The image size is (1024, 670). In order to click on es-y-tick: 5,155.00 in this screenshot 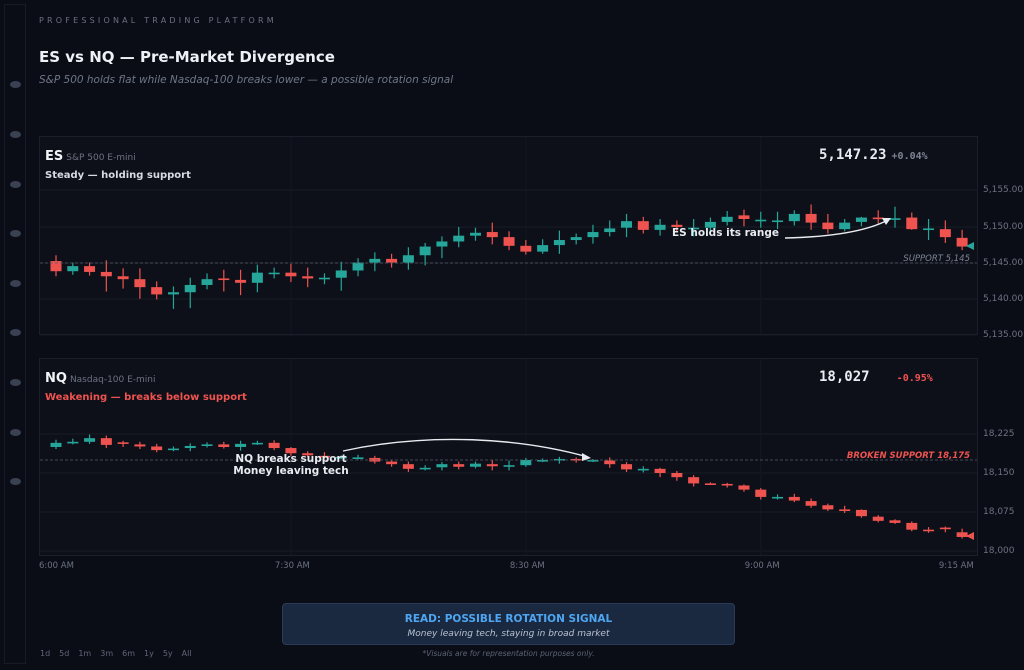, I will do `click(1003, 190)`.